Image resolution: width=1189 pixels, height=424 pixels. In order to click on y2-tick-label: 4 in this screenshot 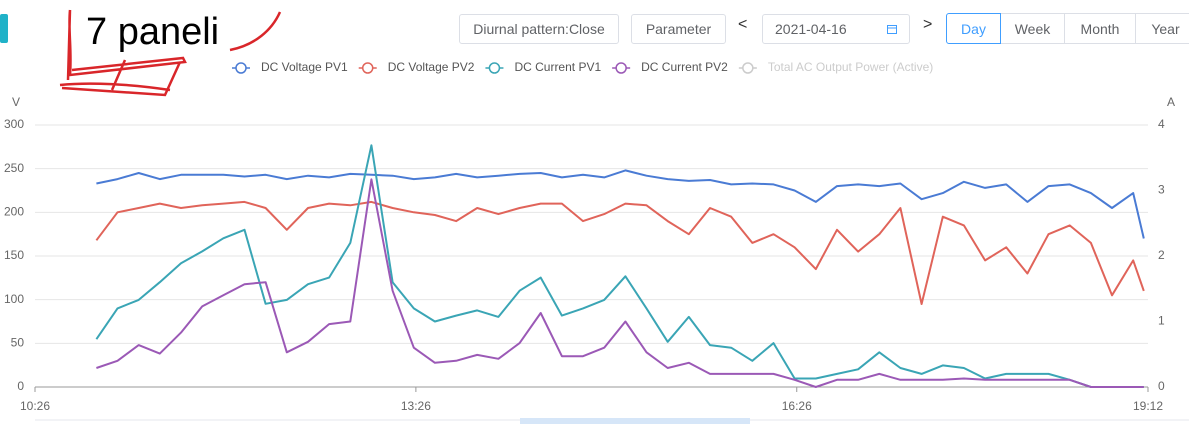, I will do `click(1161, 124)`.